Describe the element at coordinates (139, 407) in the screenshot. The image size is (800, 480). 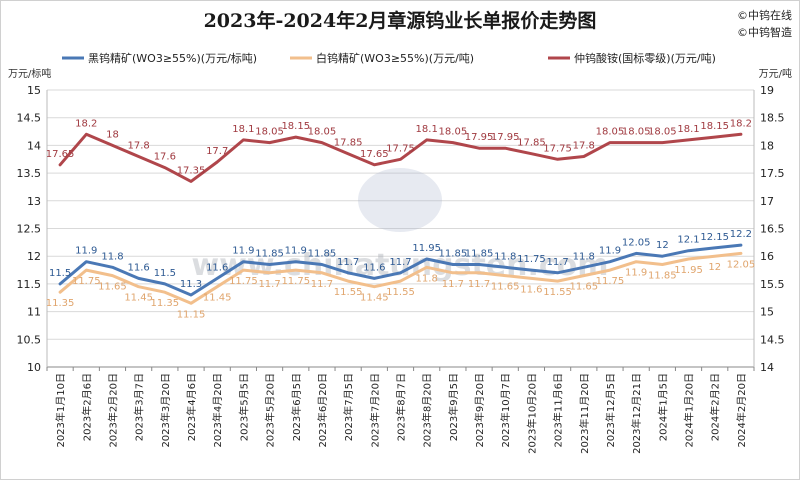
I see `x-axis-tick-label: 2023年3月7日` at that location.